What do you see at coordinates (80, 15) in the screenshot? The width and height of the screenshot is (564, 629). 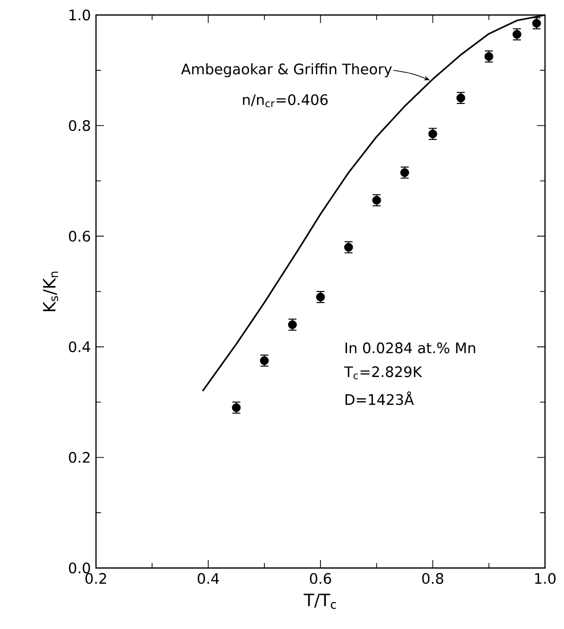 I see `y-tick-label: 1.0` at bounding box center [80, 15].